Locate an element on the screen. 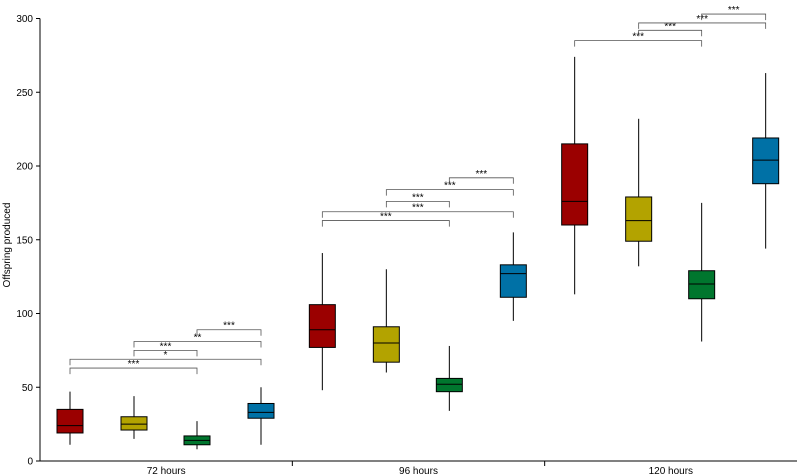  y-tick-label: 50 is located at coordinates (28, 388).